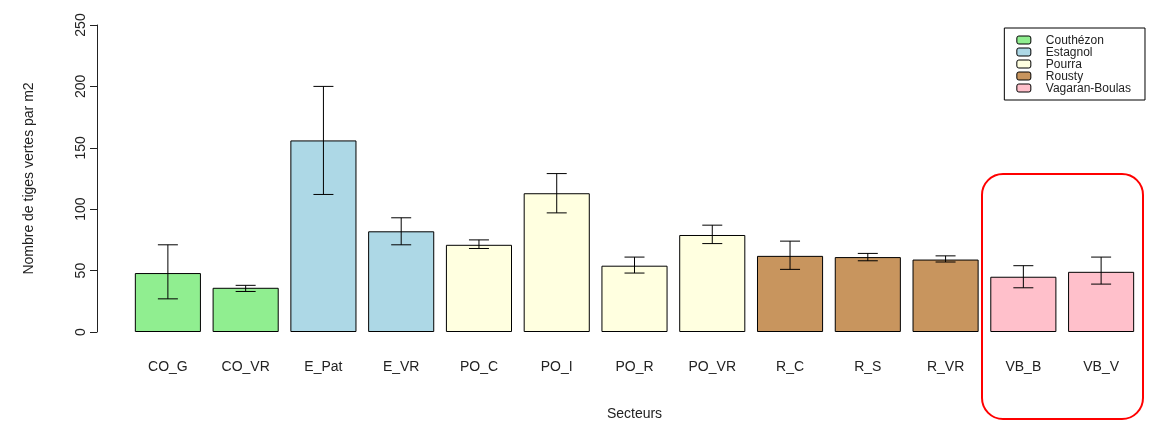  I want to click on legend-label: Rousty, so click(1064, 76).